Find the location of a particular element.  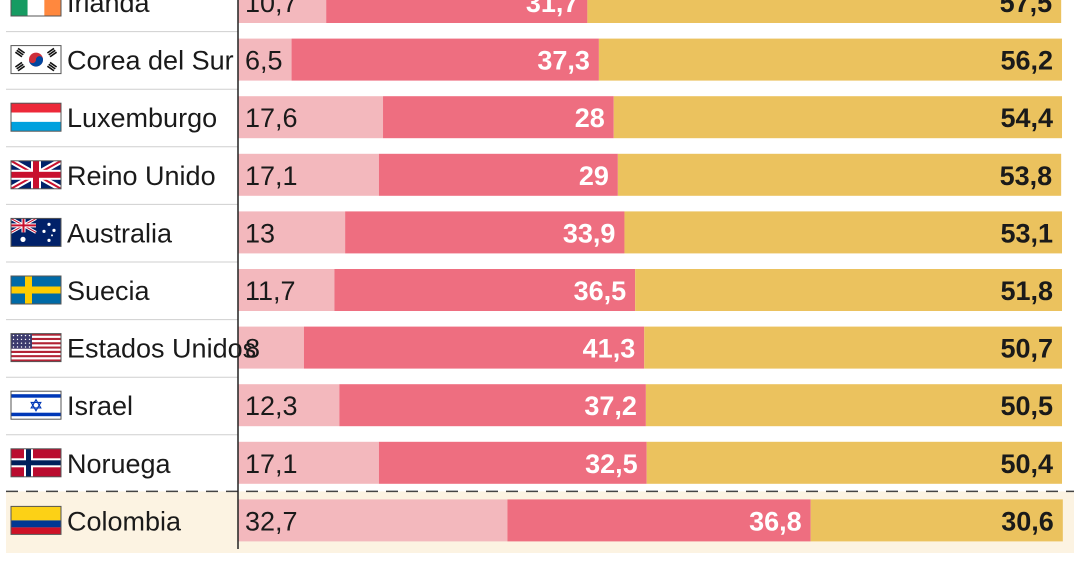

australia-flag-icon is located at coordinates (36, 232).